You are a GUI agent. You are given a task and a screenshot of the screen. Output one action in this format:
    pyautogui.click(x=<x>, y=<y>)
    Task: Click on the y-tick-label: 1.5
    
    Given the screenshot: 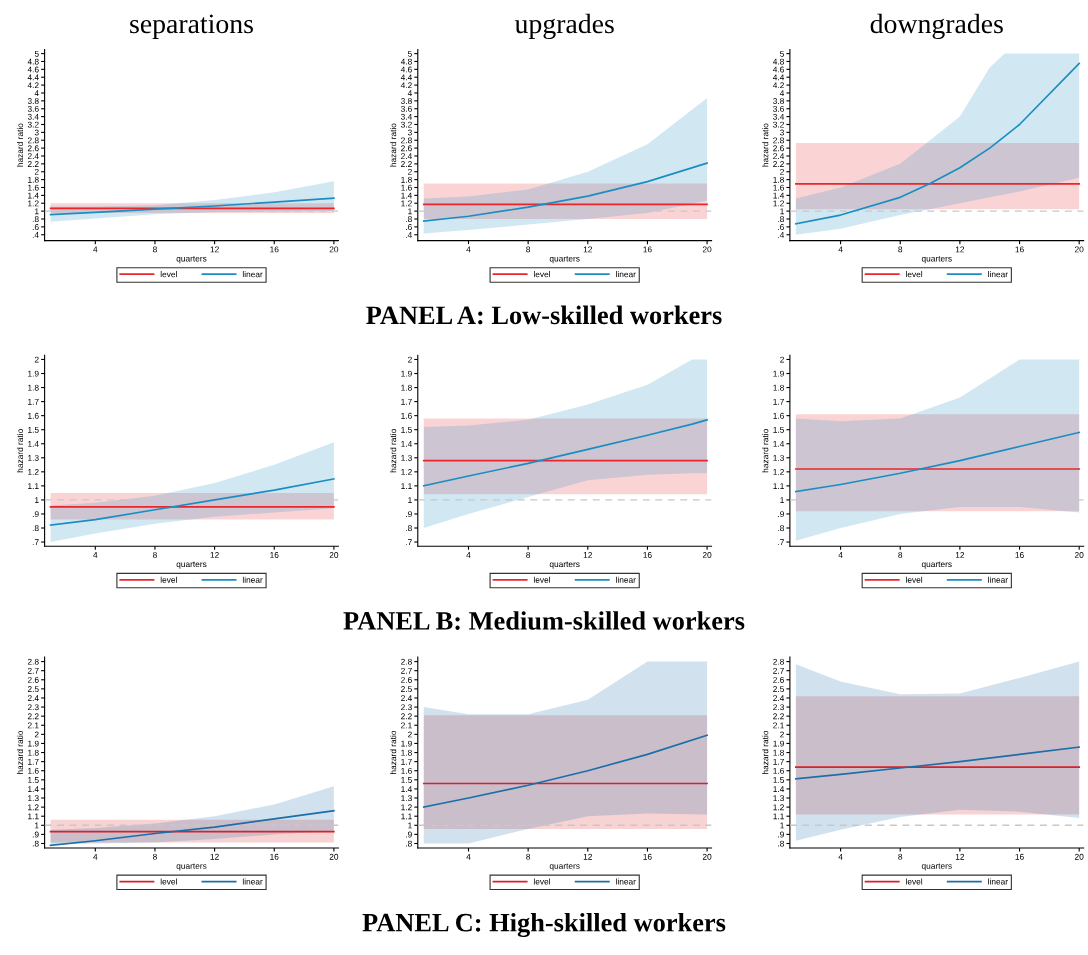 What is the action you would take?
    pyautogui.click(x=33, y=780)
    